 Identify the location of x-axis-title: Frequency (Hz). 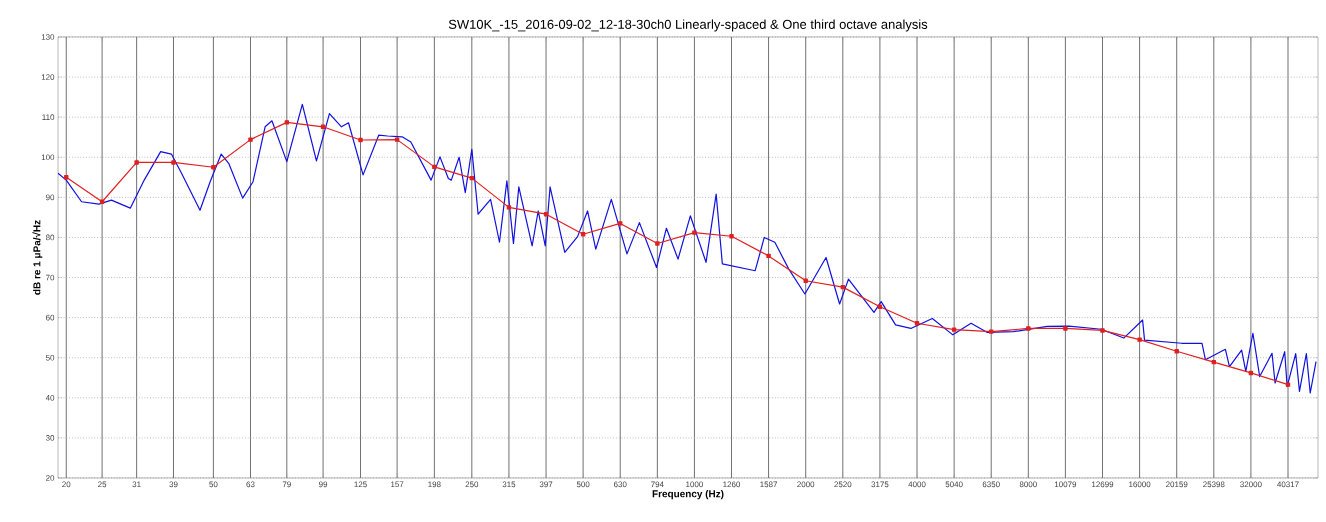
(688, 495).